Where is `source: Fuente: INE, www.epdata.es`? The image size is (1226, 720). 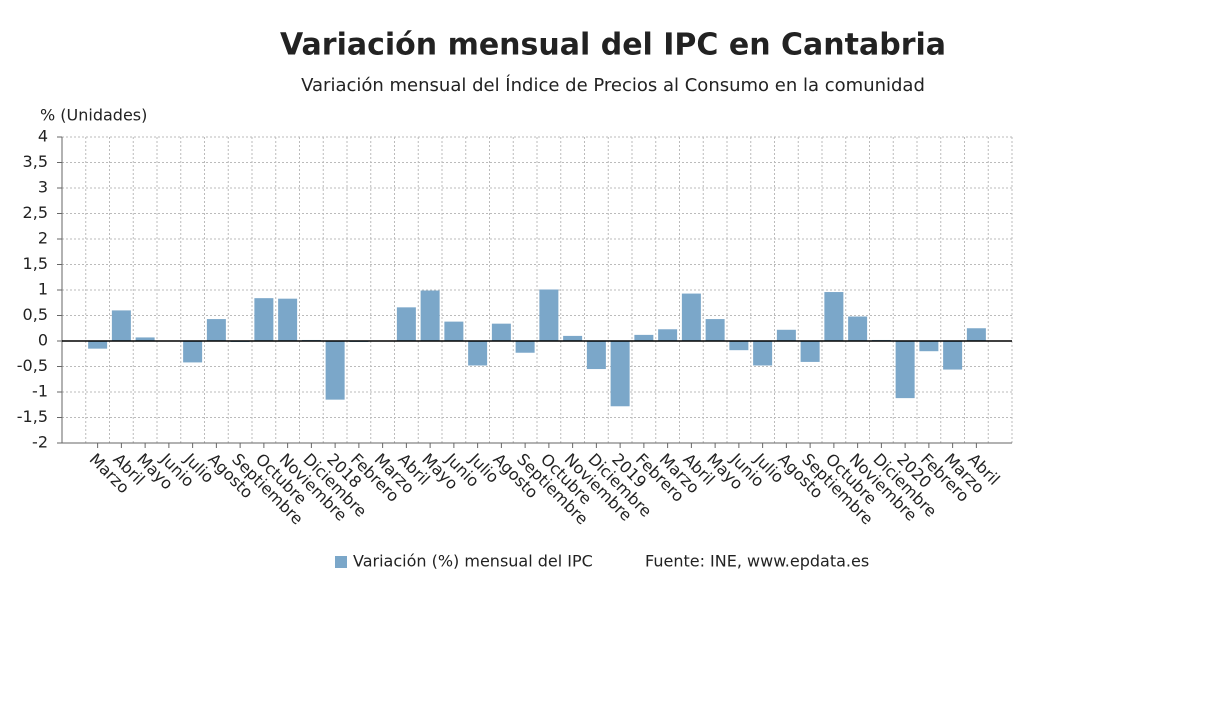 source: Fuente: INE, www.epdata.es is located at coordinates (757, 561).